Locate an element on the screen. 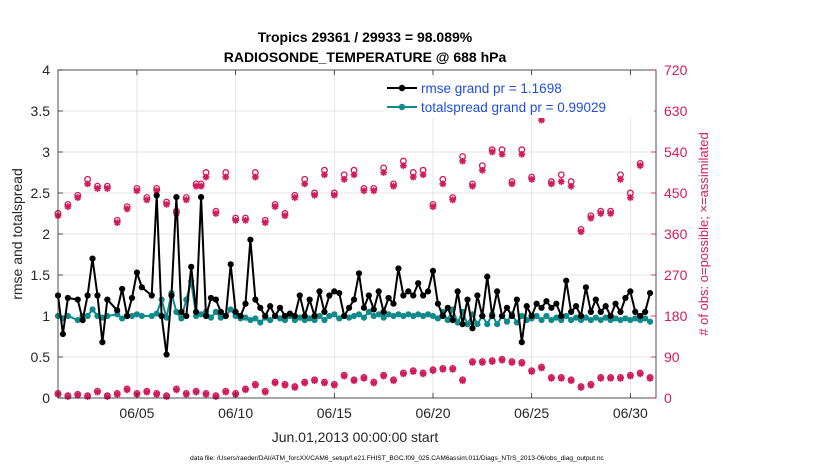 The image size is (830, 470). y-tick-label-right: 270 is located at coordinates (676, 275).